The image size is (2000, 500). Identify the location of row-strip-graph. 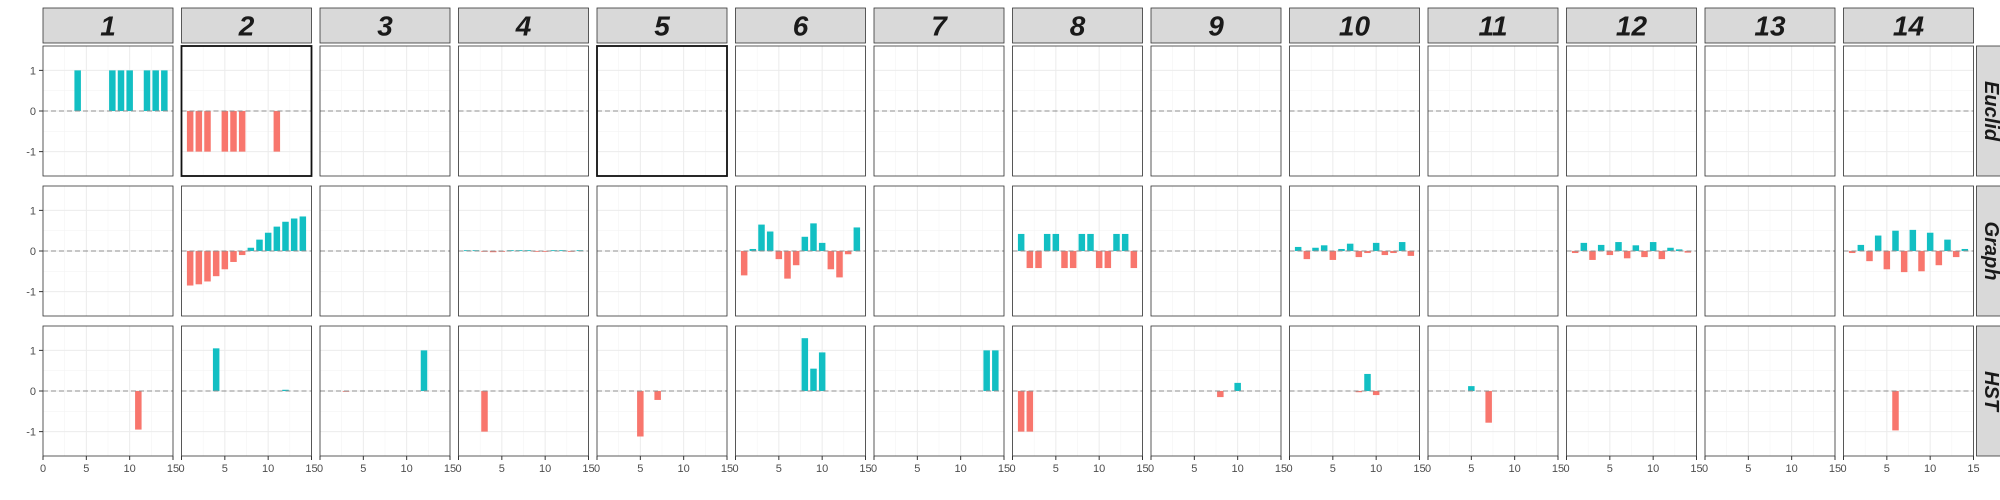
(1988, 251).